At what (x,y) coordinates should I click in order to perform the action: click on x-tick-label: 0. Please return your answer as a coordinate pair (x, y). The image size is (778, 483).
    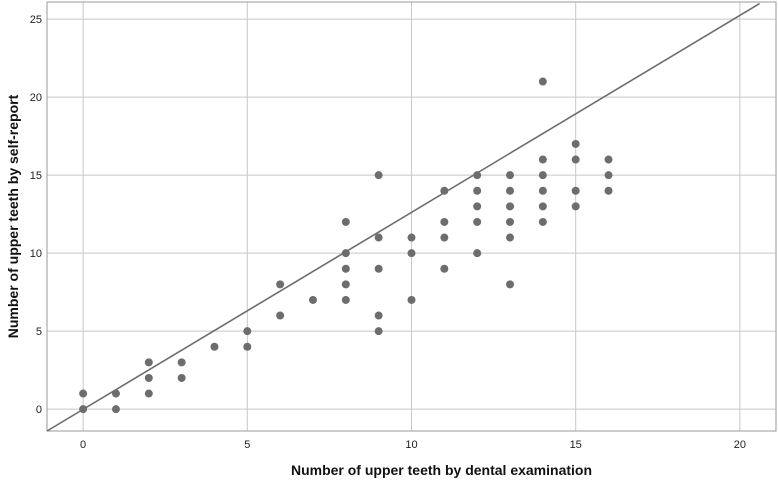
    Looking at the image, I should click on (83, 445).